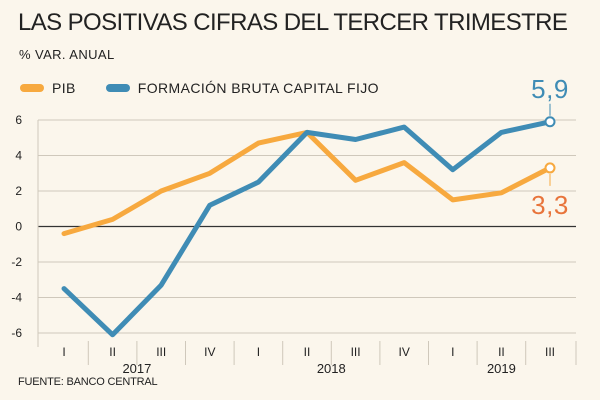 The image size is (600, 400). I want to click on x-year-label: 2019, so click(501, 368).